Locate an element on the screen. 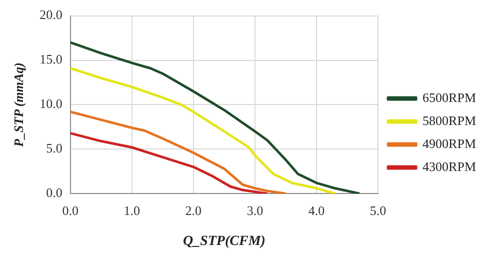 The image size is (496, 260). y-tick-label: 20.0 is located at coordinates (51, 14).